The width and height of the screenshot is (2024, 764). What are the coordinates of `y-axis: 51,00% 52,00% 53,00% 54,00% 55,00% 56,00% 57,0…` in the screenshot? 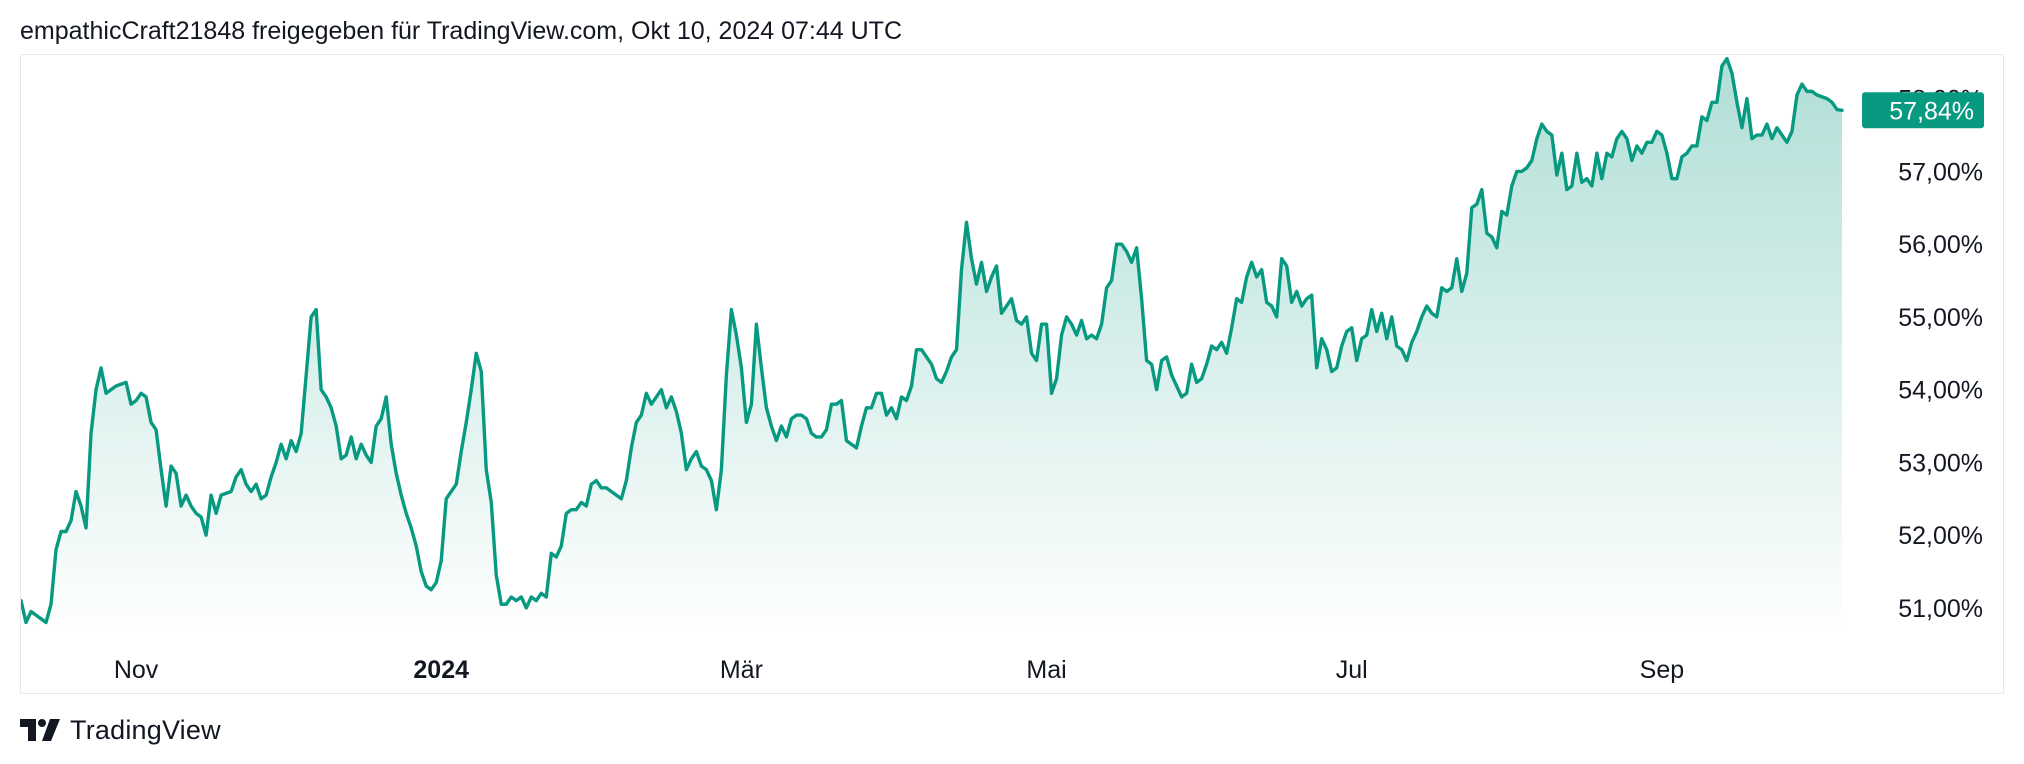 It's located at (1940, 354).